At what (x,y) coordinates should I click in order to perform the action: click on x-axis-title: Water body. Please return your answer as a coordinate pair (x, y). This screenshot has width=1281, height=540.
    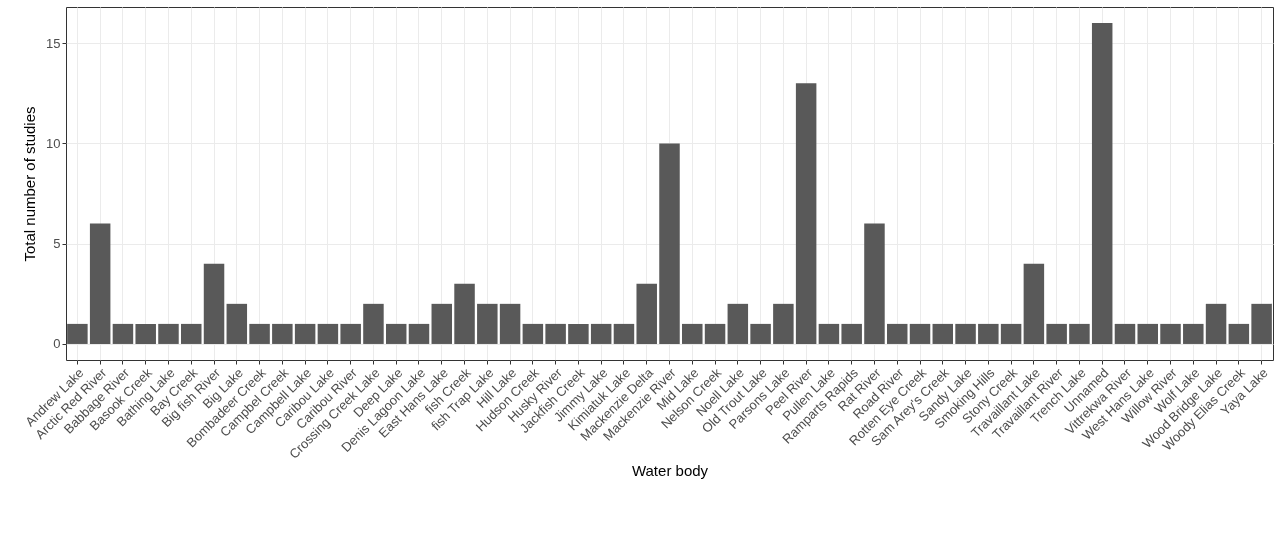
    Looking at the image, I should click on (670, 470).